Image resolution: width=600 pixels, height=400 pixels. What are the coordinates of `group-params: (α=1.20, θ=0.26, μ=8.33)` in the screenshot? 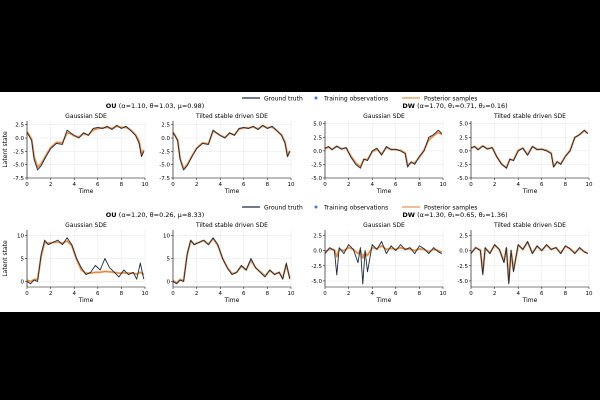 It's located at (162, 215).